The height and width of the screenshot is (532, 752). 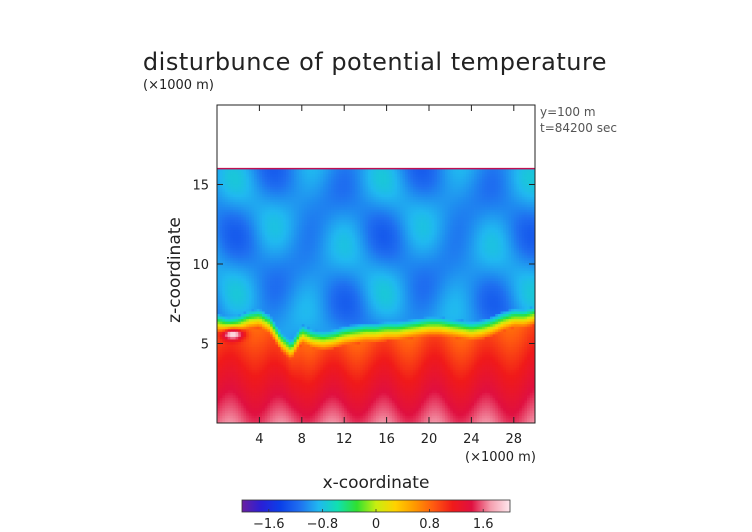 I want to click on y-axis-label: z-coordinate, so click(x=175, y=270).